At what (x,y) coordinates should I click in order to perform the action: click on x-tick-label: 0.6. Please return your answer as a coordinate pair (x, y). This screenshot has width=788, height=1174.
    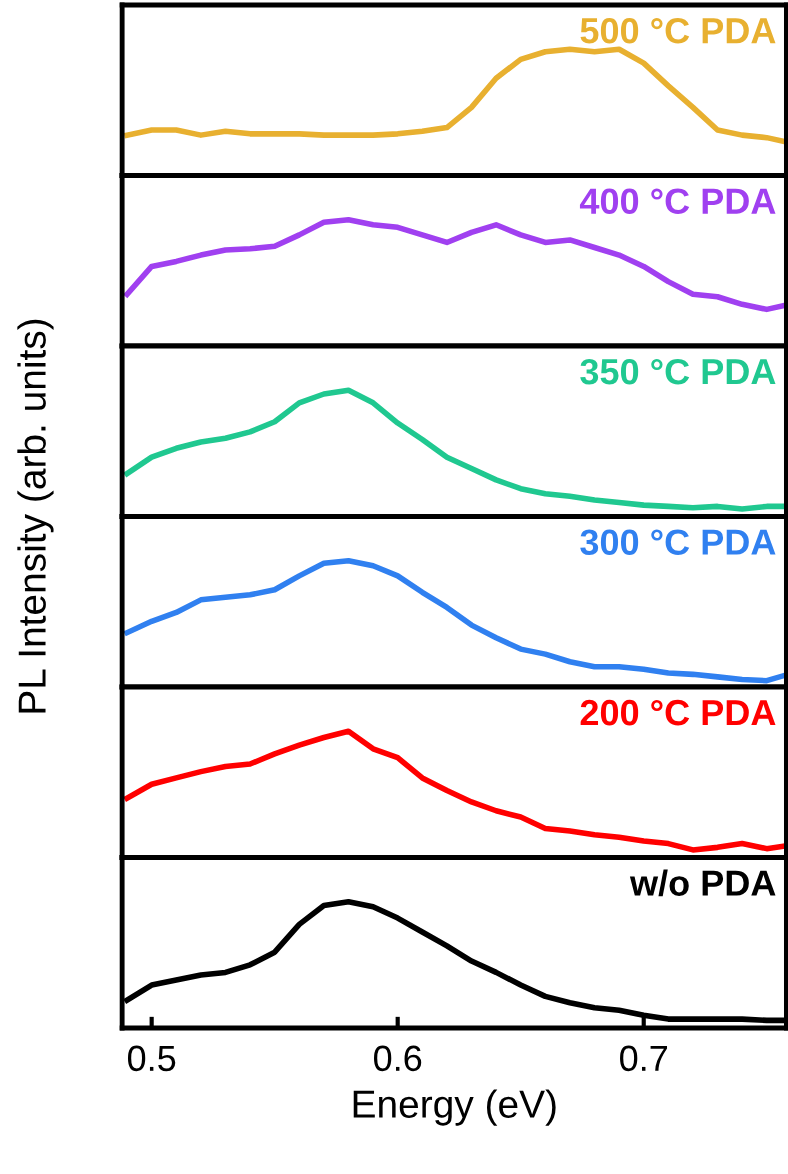
    Looking at the image, I should click on (398, 1058).